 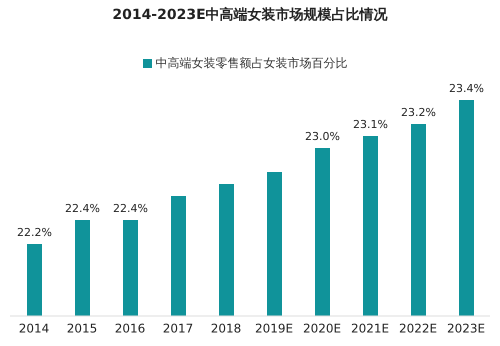 What do you see at coordinates (34, 329) in the screenshot?
I see `x-tick-label: 2014` at bounding box center [34, 329].